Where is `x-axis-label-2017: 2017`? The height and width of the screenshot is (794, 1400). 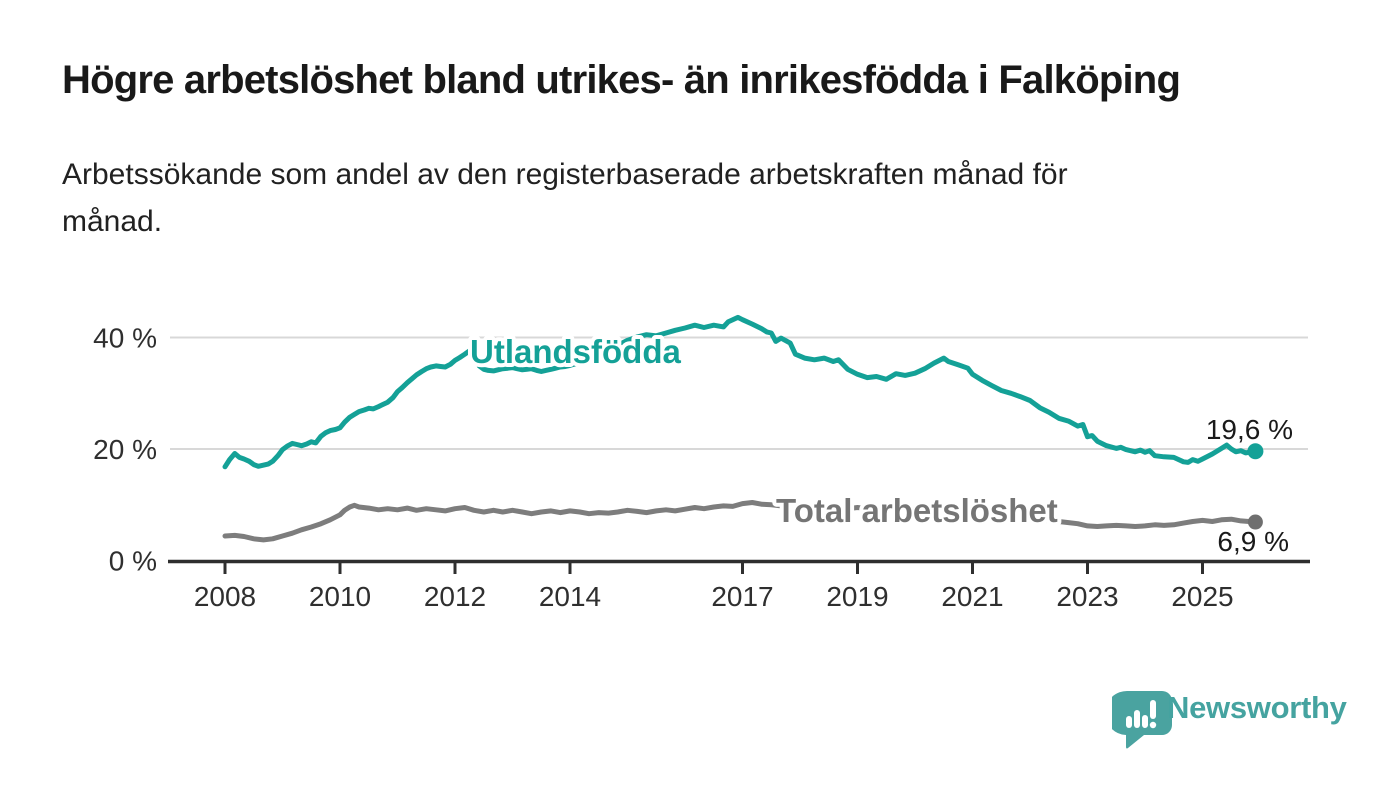 x-axis-label-2017: 2017 is located at coordinates (742, 596).